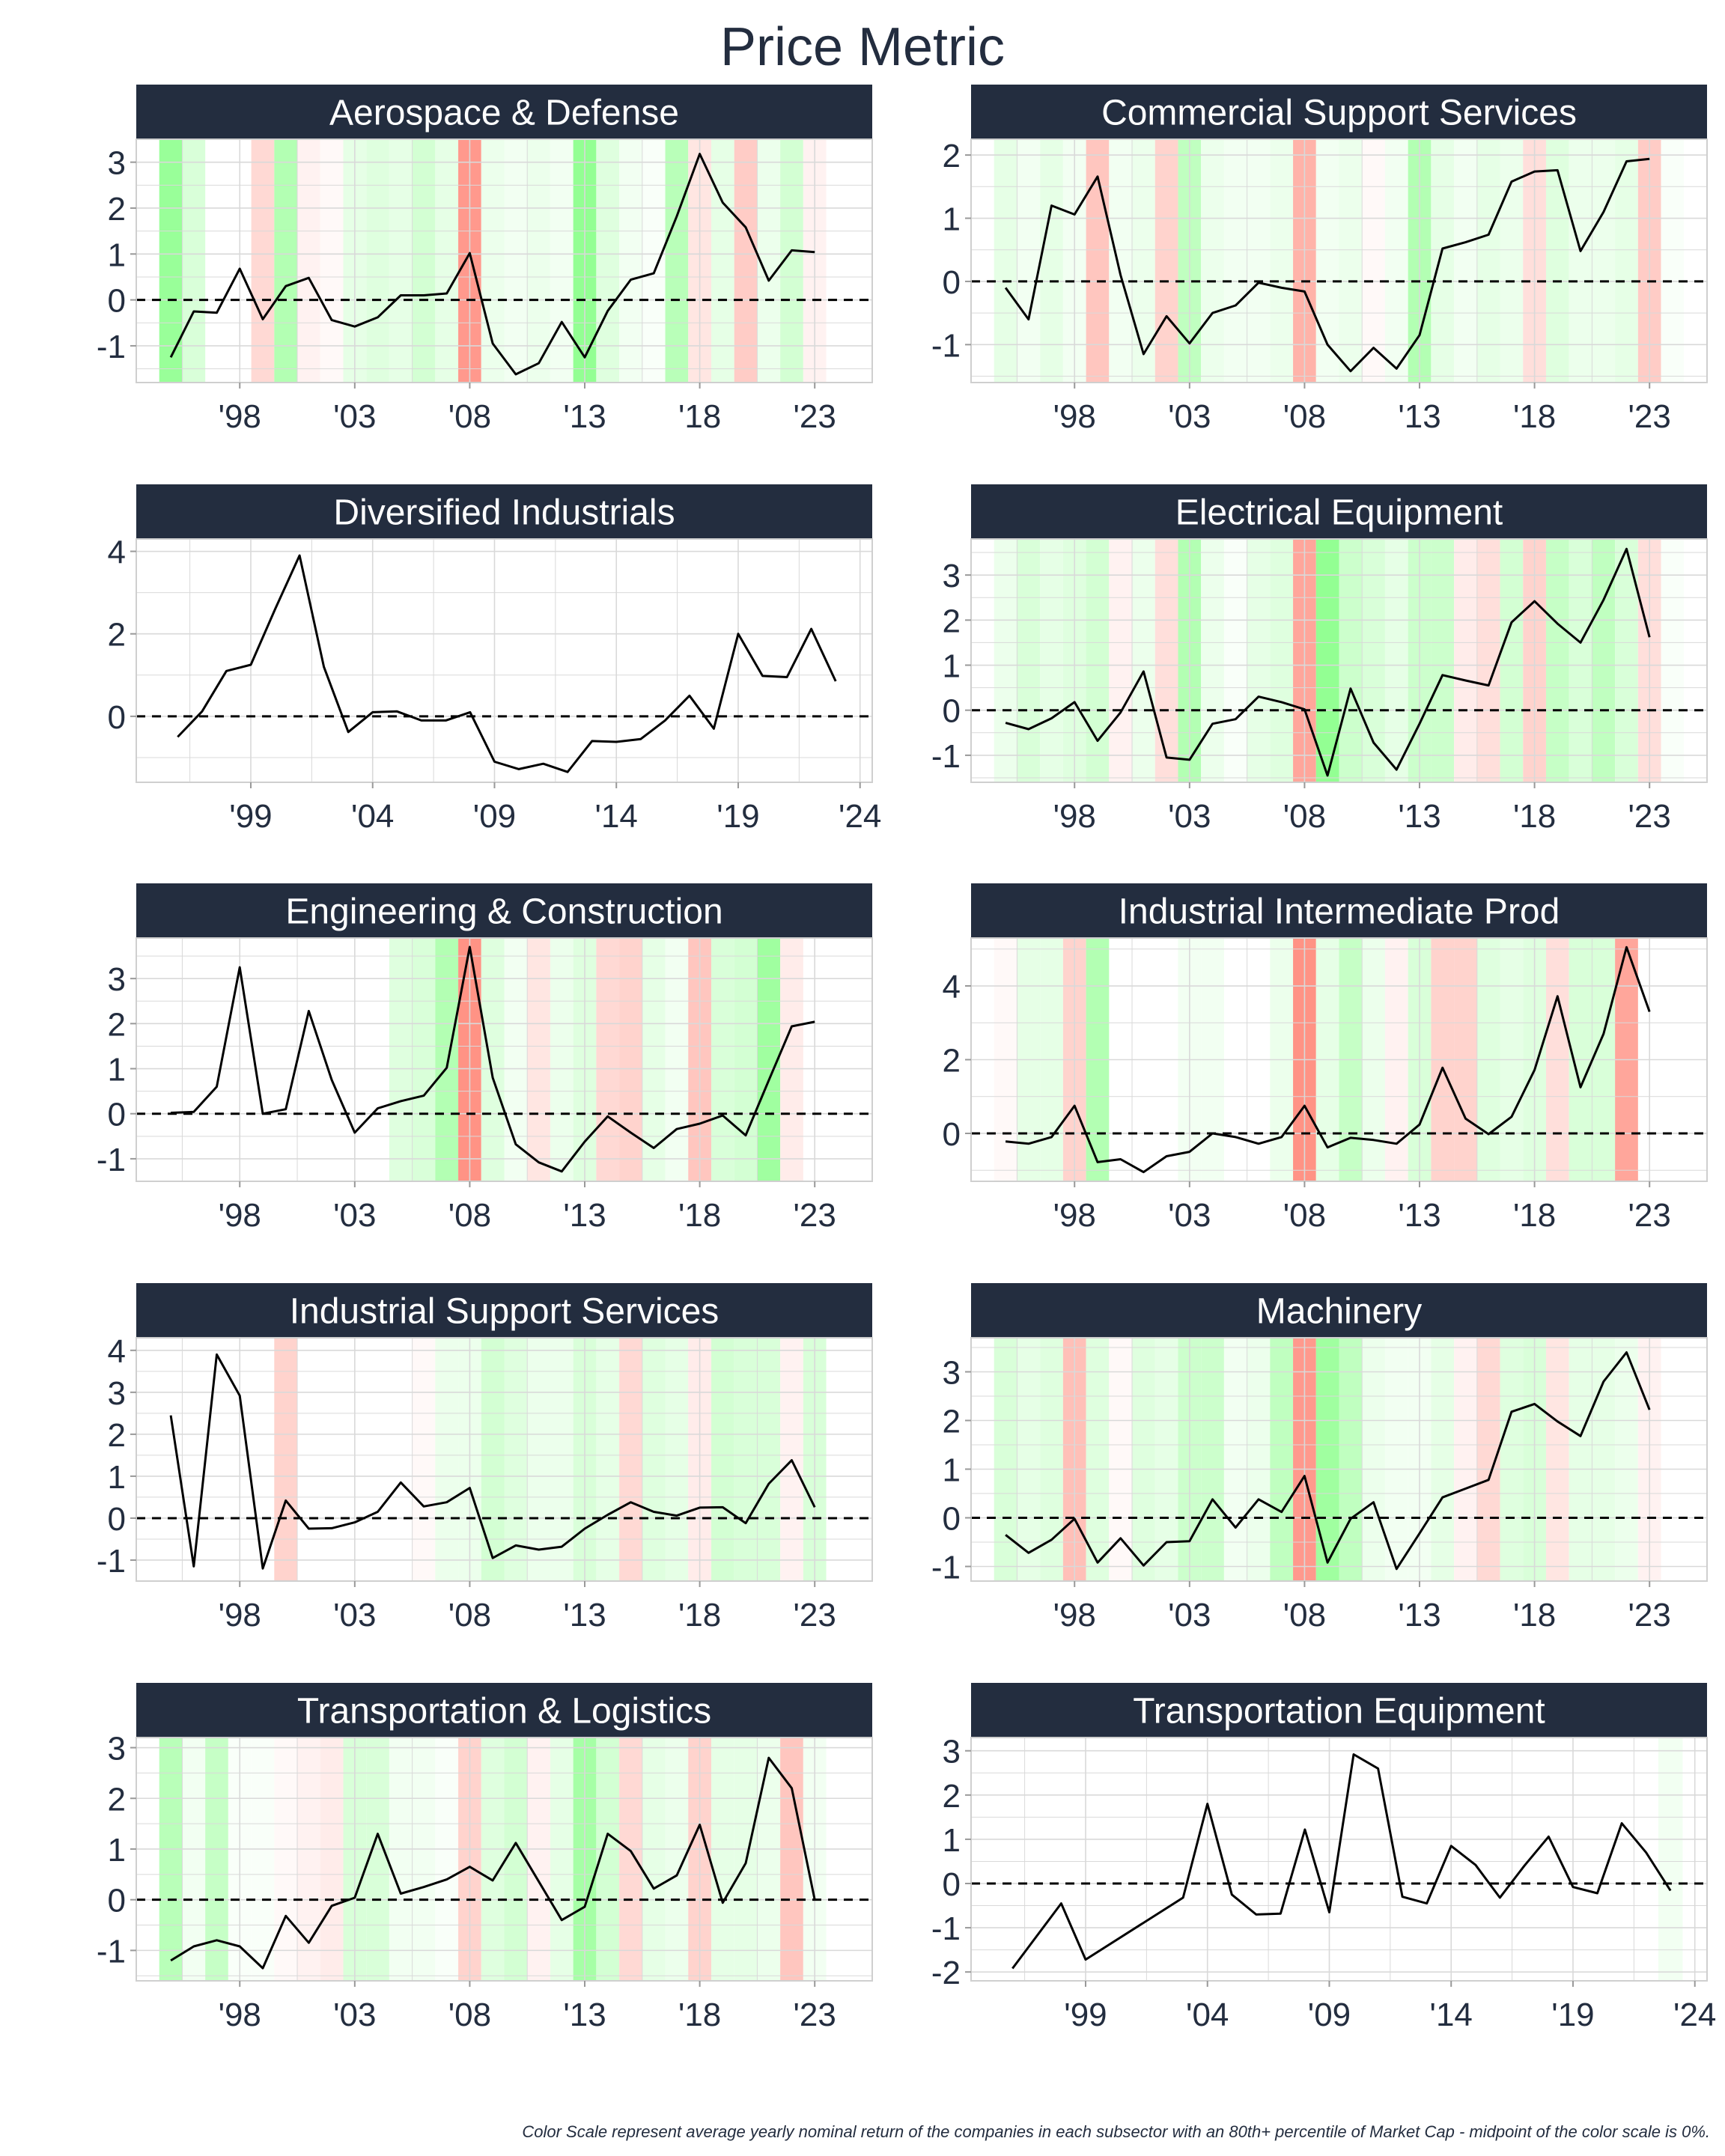 Image resolution: width=1725 pixels, height=2156 pixels. What do you see at coordinates (504, 660) in the screenshot?
I see `plot-area` at bounding box center [504, 660].